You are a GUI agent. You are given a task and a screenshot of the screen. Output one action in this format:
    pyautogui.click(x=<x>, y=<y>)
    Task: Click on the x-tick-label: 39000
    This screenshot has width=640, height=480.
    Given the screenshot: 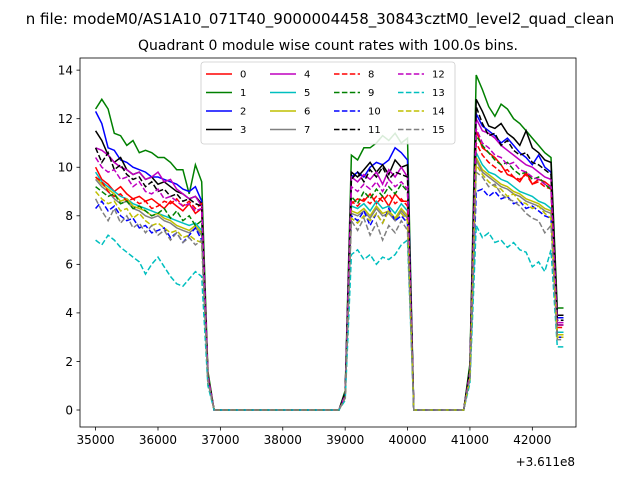 What is the action you would take?
    pyautogui.click(x=345, y=440)
    